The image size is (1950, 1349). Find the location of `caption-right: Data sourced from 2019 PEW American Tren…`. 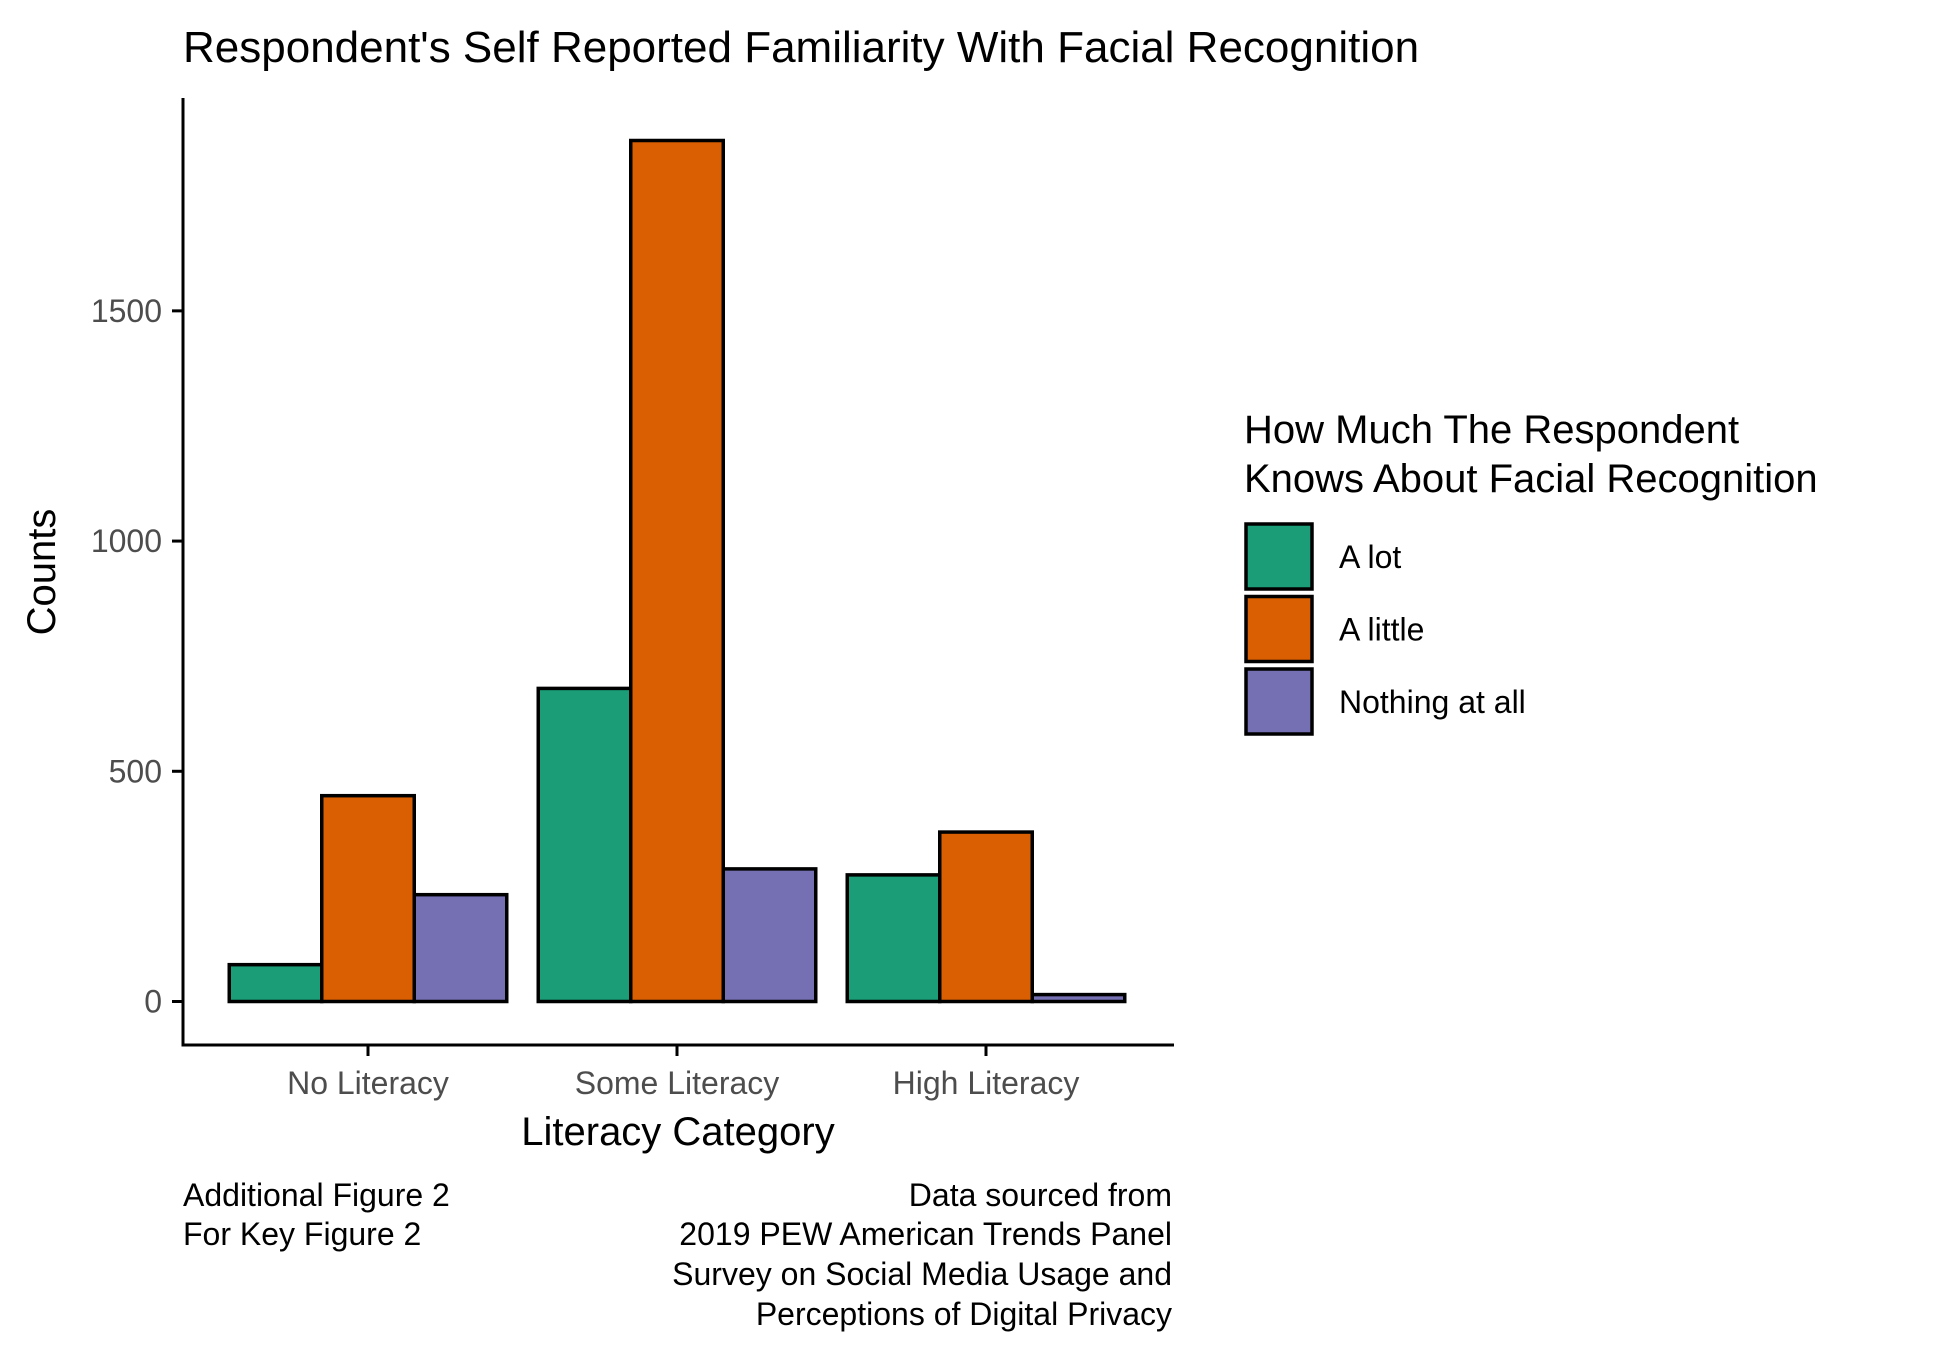

caption-right: Data sourced from 2019 PEW American Tren… is located at coordinates (922, 1254).